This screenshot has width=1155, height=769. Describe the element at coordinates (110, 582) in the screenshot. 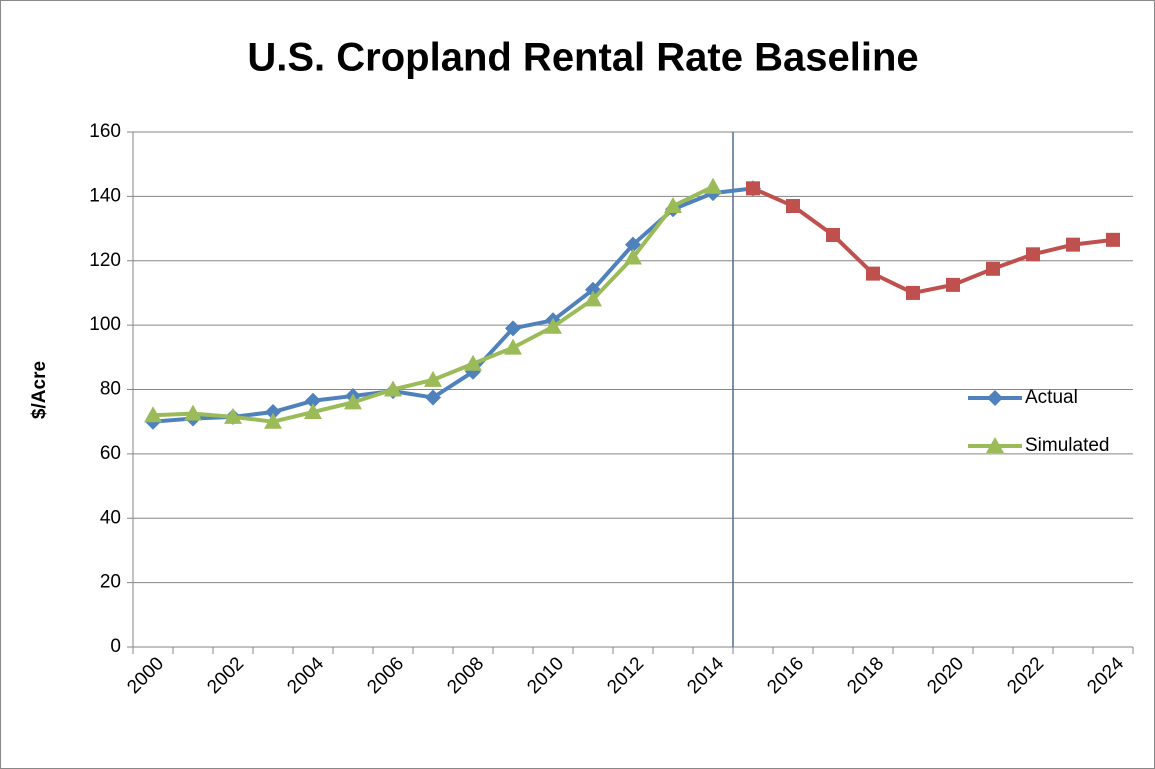

I see `y-tick-label: 20` at that location.